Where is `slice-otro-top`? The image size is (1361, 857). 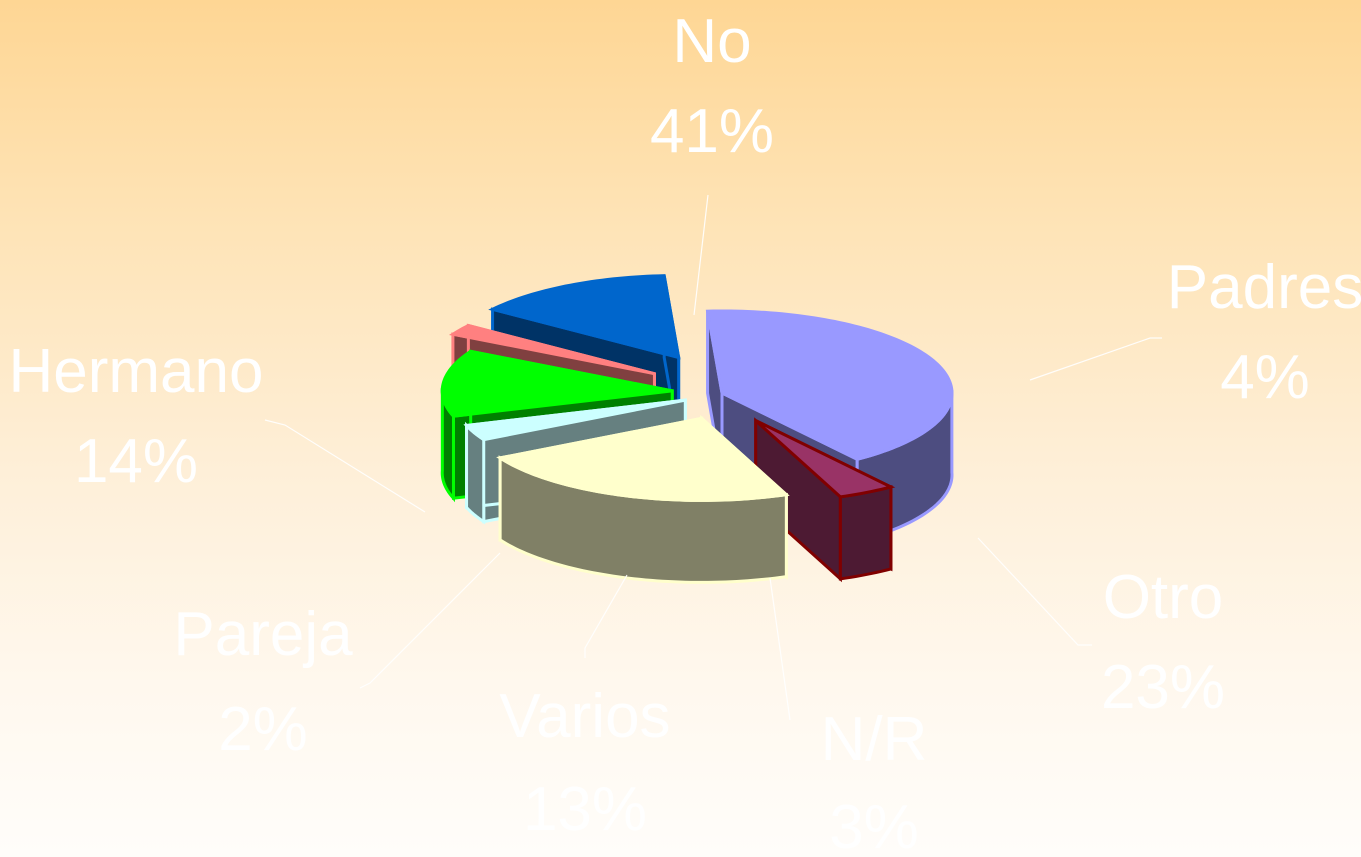
slice-otro-top is located at coordinates (643, 459).